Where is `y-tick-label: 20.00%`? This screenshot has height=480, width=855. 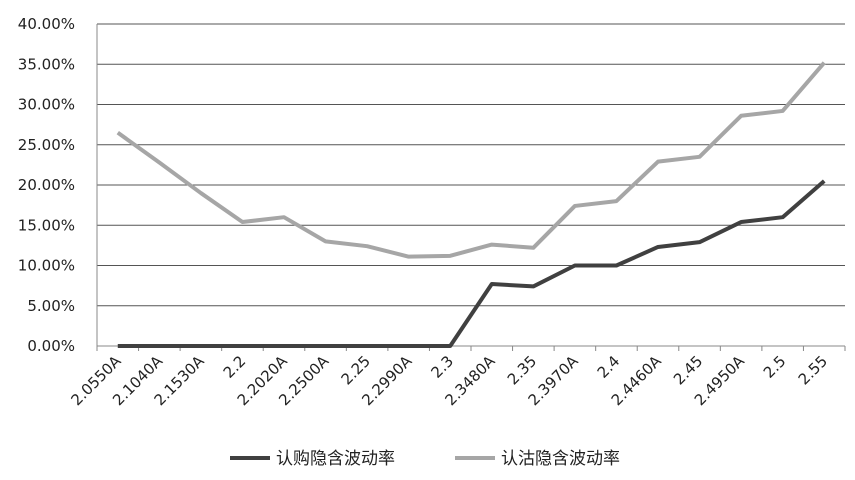 y-tick-label: 20.00% is located at coordinates (46, 185).